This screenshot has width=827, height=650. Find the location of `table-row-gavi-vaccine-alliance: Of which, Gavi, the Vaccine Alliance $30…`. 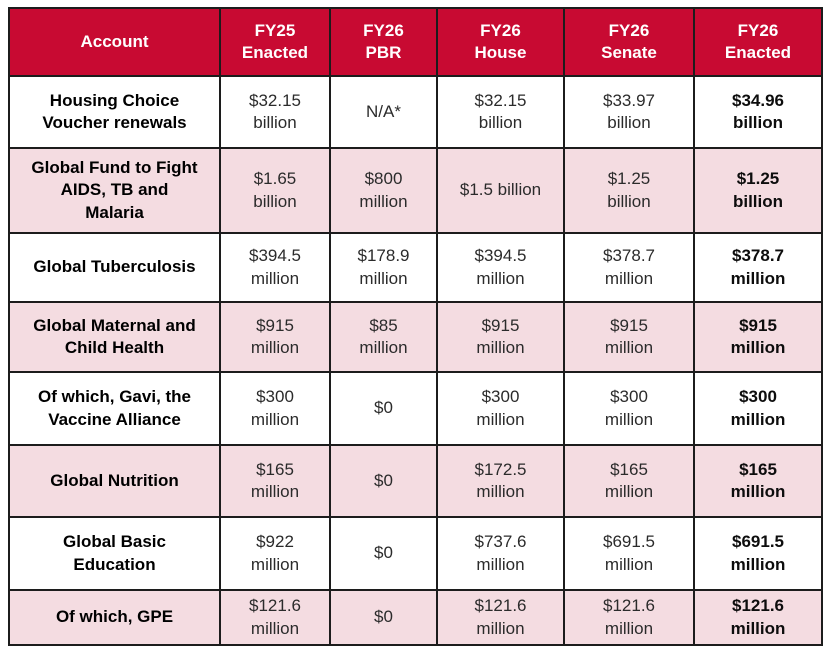

table-row-gavi-vaccine-alliance: Of which, Gavi, the Vaccine Alliance $30… is located at coordinates (415, 408).